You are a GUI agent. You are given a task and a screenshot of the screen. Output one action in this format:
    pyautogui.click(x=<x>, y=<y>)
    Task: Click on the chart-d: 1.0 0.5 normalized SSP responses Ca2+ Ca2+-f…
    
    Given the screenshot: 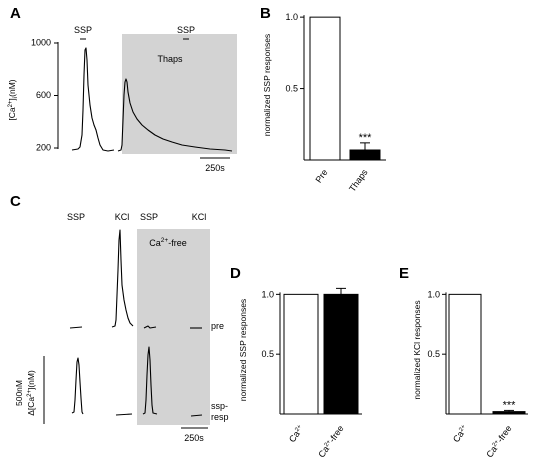 What is the action you would take?
    pyautogui.click(x=300, y=373)
    